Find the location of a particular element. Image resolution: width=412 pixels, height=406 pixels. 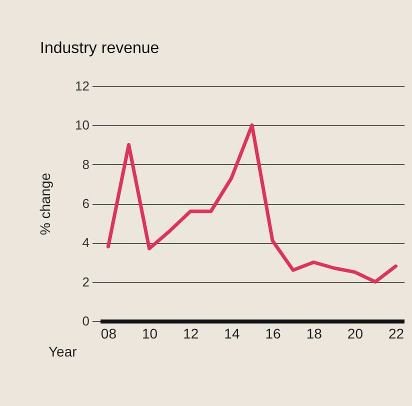

chart-title: Industry revenue is located at coordinates (100, 48).